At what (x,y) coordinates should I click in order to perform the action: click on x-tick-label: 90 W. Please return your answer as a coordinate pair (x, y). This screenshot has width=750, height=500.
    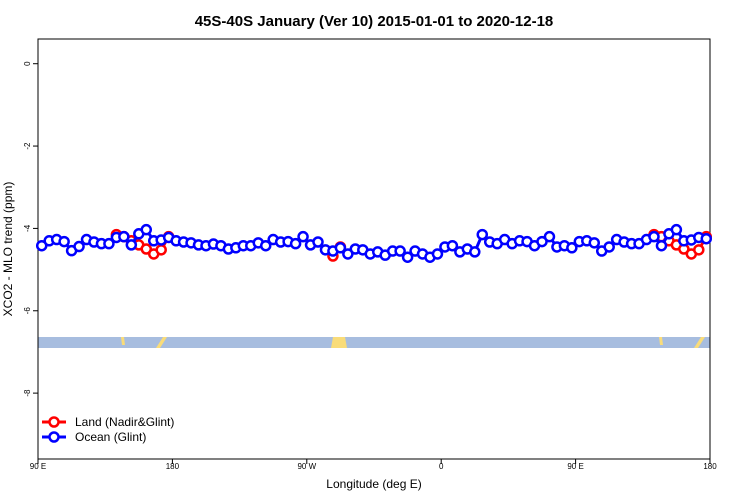
    Looking at the image, I should click on (306, 466).